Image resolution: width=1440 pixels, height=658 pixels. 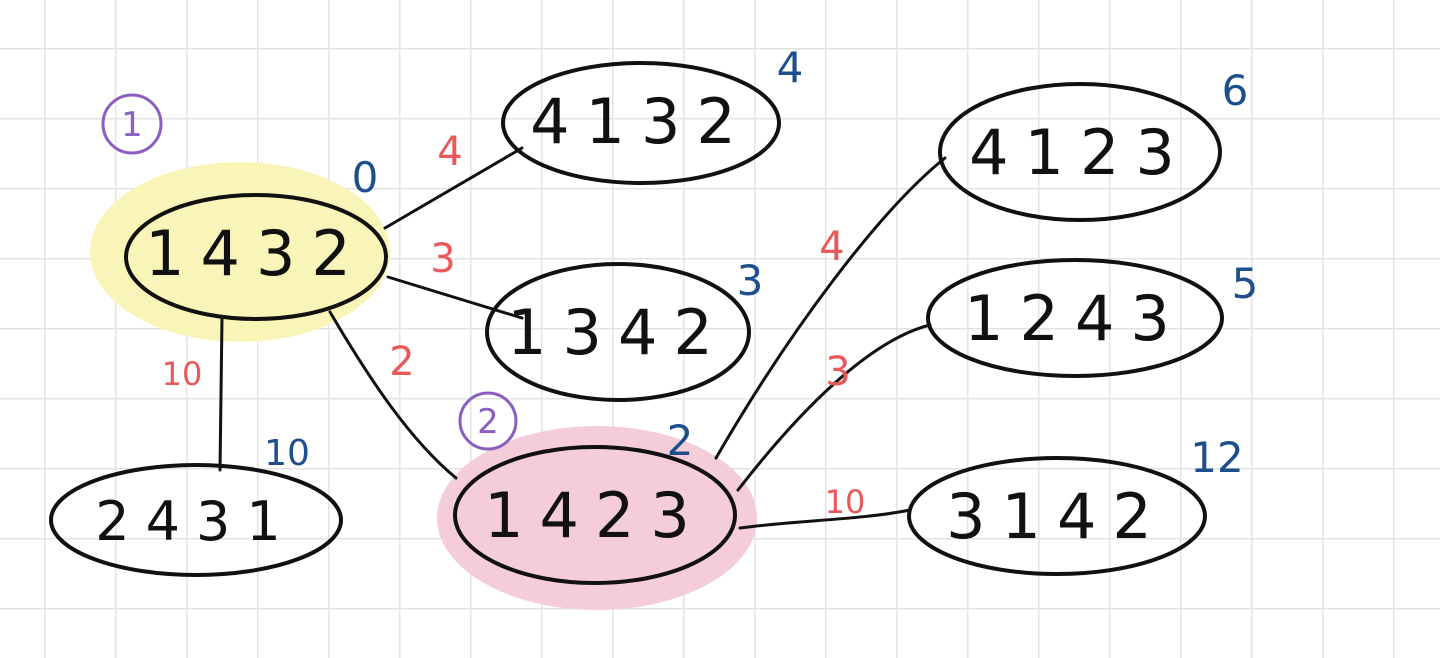 I want to click on node-1432: 1432, so click(x=256, y=257).